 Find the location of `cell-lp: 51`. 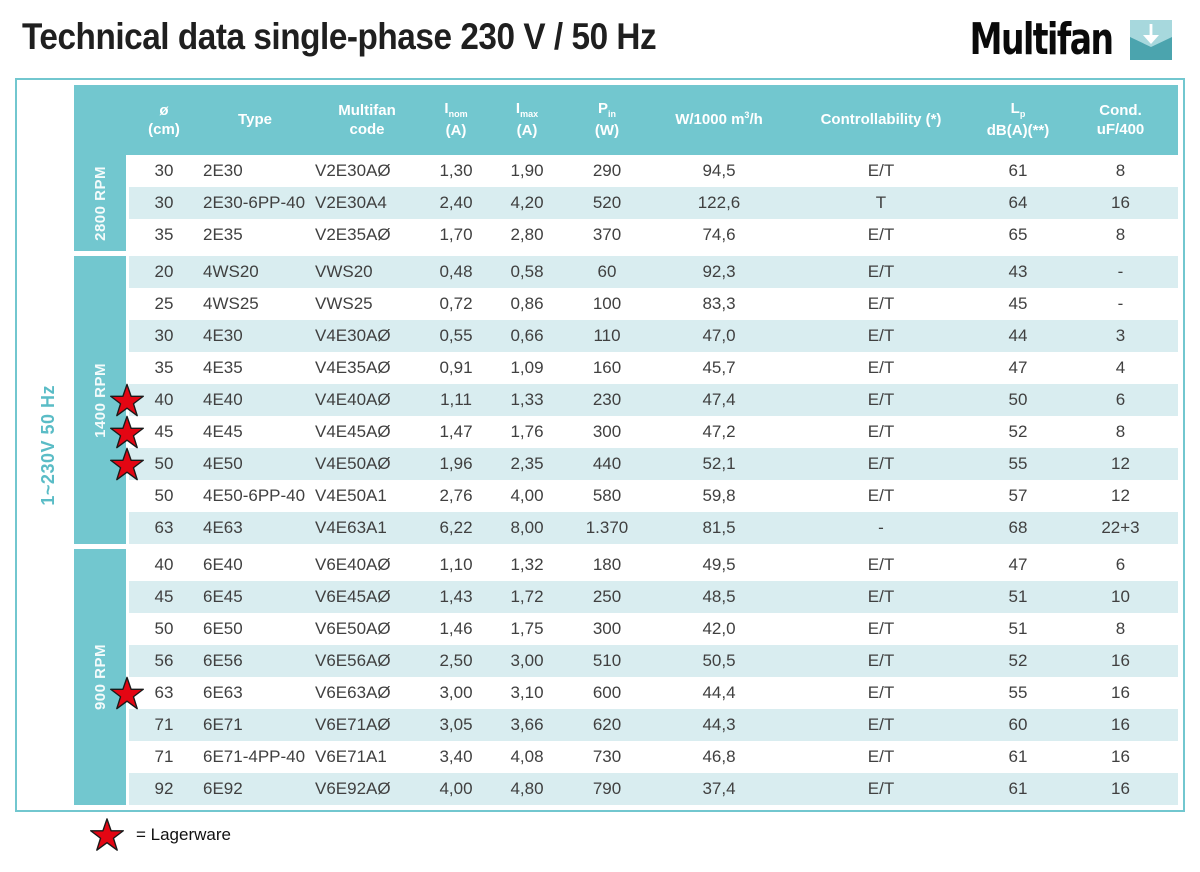

cell-lp: 51 is located at coordinates (1018, 628).